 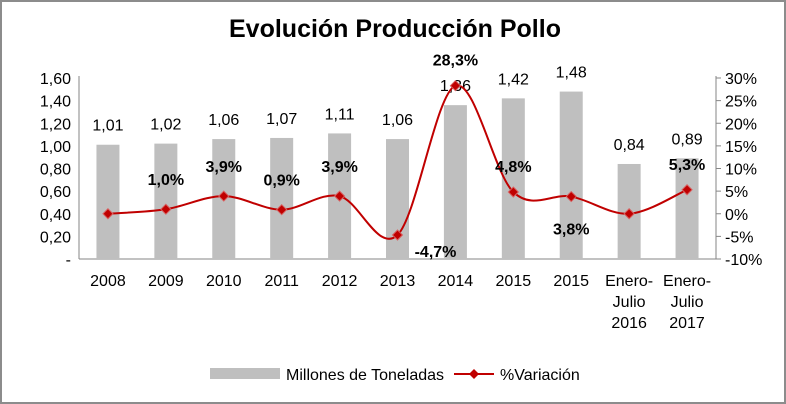 What do you see at coordinates (55, 102) in the screenshot?
I see `left-tick-label: 1,40` at bounding box center [55, 102].